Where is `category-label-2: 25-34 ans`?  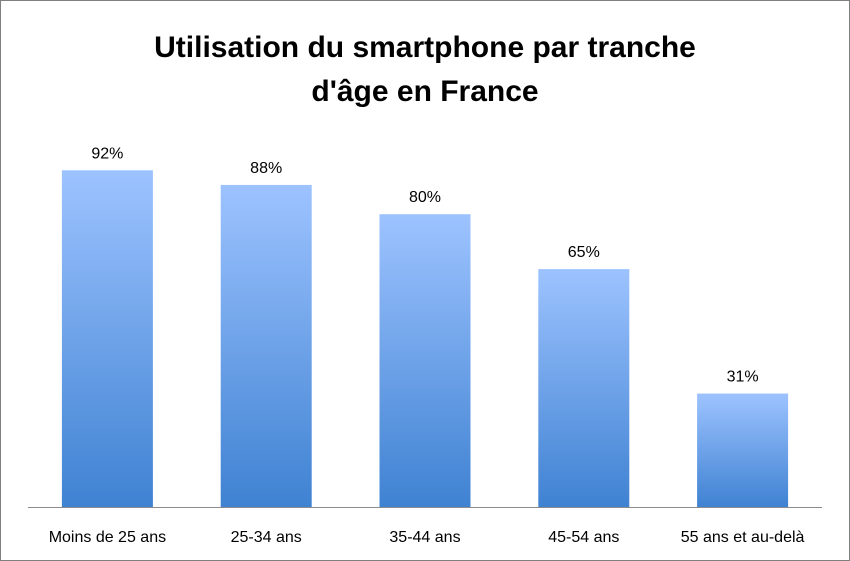
category-label-2: 25-34 ans is located at coordinates (266, 537).